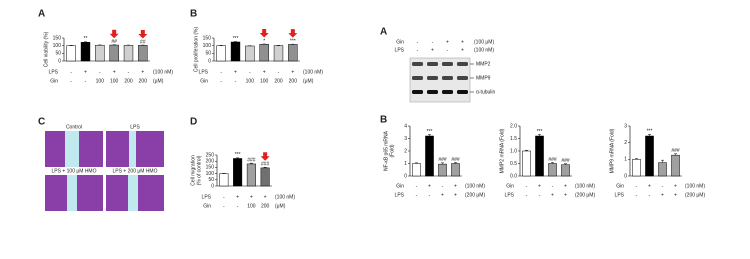  I want to click on y-tick-label: 50, so click(58, 54).